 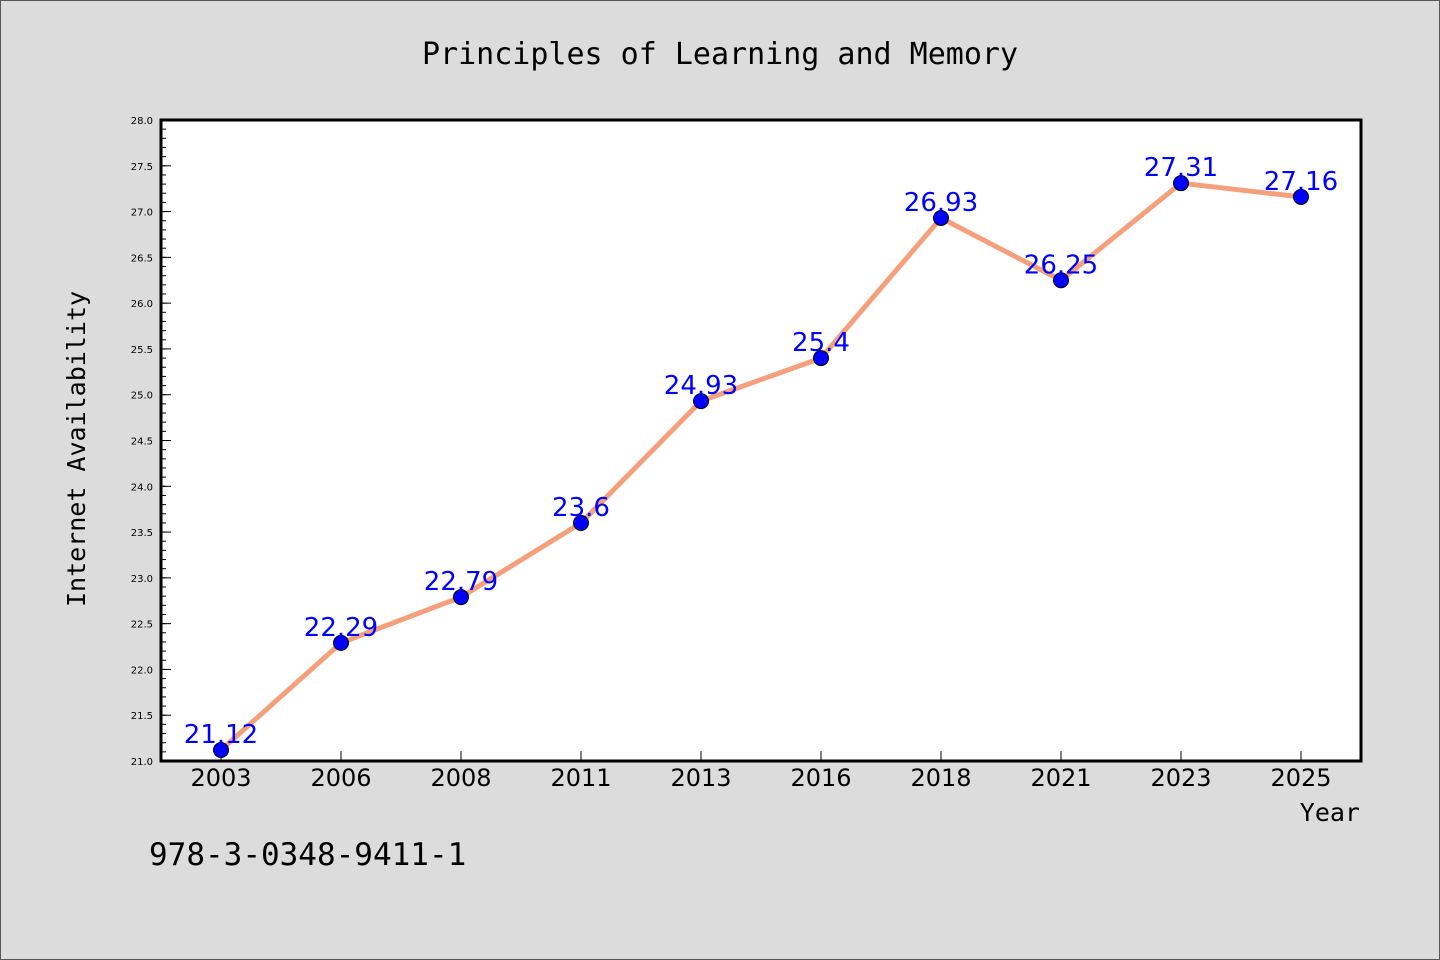 What do you see at coordinates (1301, 182) in the screenshot?
I see `data-label: 27.16` at bounding box center [1301, 182].